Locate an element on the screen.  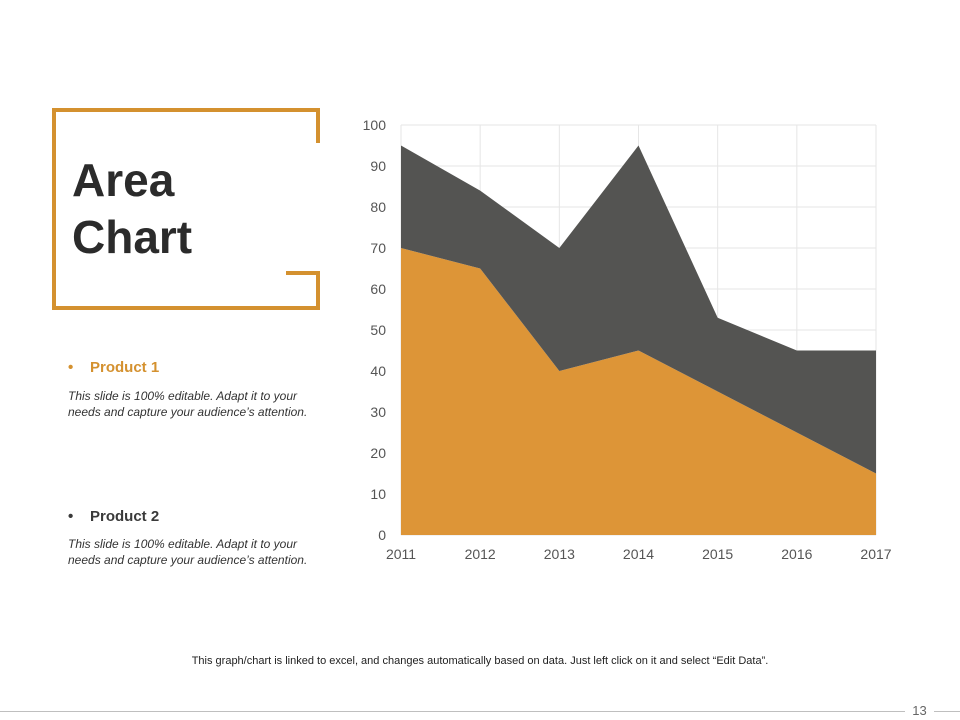
product-2-name: Product 2 is located at coordinates (125, 516).